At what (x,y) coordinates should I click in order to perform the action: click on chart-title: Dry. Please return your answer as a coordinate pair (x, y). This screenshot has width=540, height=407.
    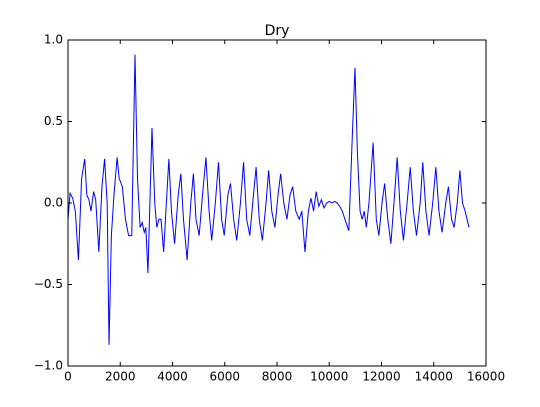
    Looking at the image, I should click on (277, 31).